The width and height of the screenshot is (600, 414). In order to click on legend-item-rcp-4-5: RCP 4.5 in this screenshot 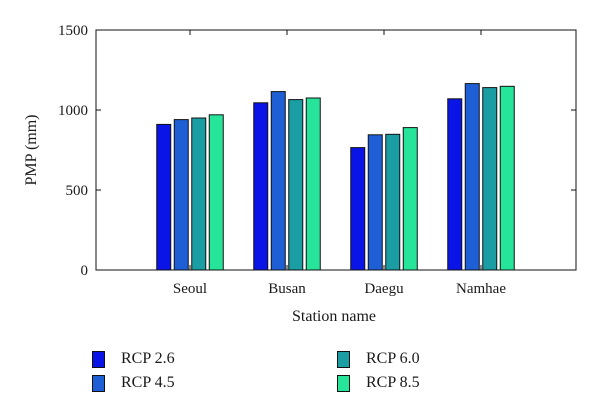, I will do `click(133, 383)`.